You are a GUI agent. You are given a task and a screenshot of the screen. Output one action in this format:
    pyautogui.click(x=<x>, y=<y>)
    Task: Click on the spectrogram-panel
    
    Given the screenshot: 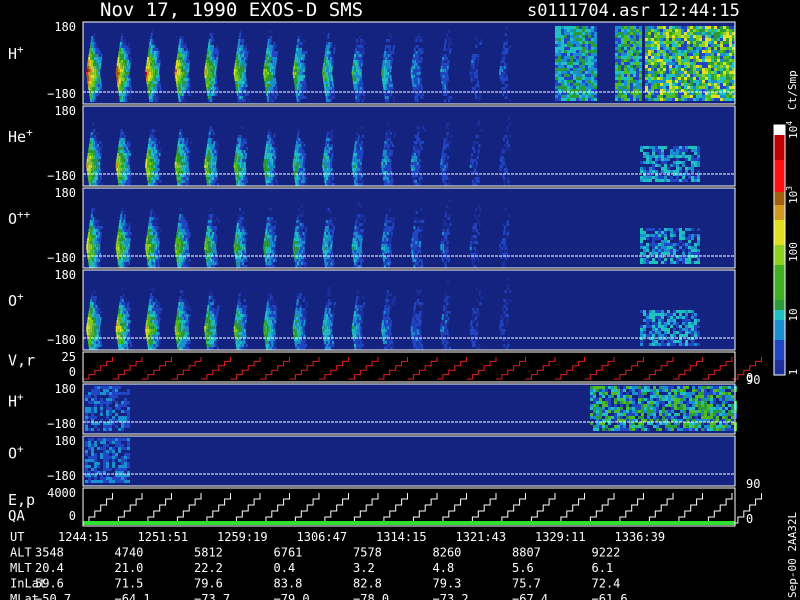 What is the action you would take?
    pyautogui.click(x=409, y=146)
    